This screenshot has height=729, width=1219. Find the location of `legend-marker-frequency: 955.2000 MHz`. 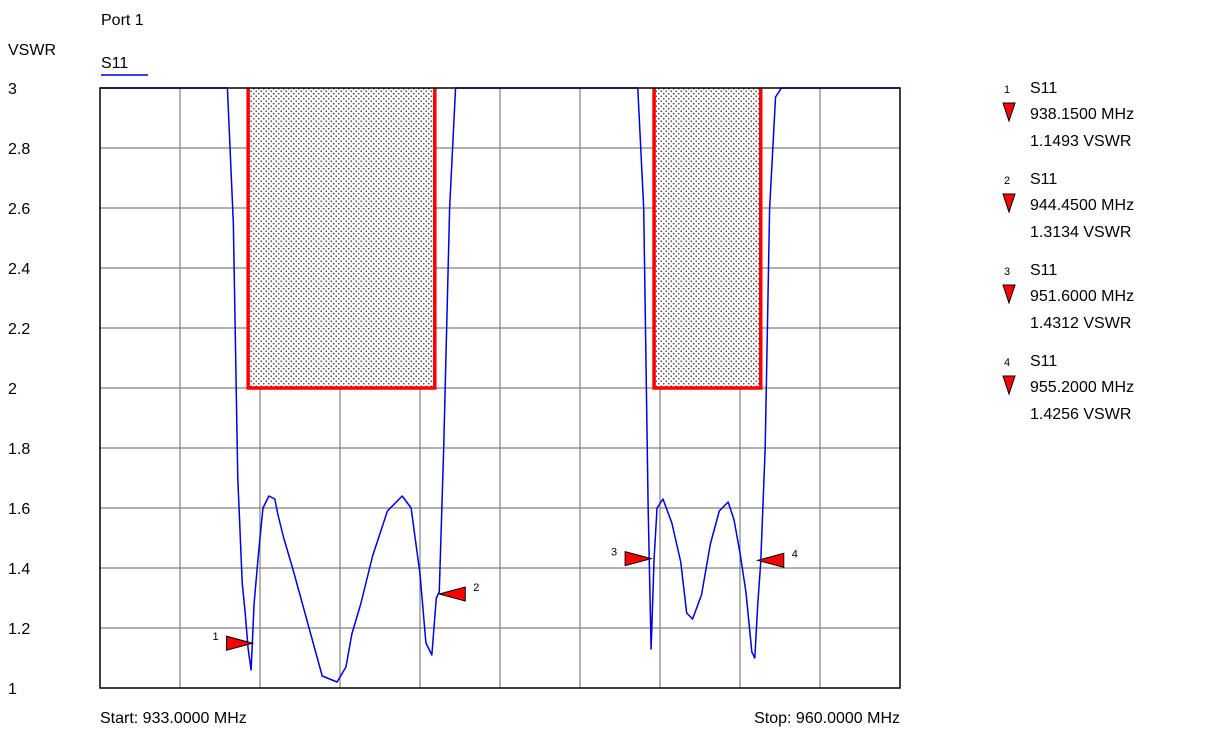

legend-marker-frequency: 955.2000 MHz is located at coordinates (1082, 387).